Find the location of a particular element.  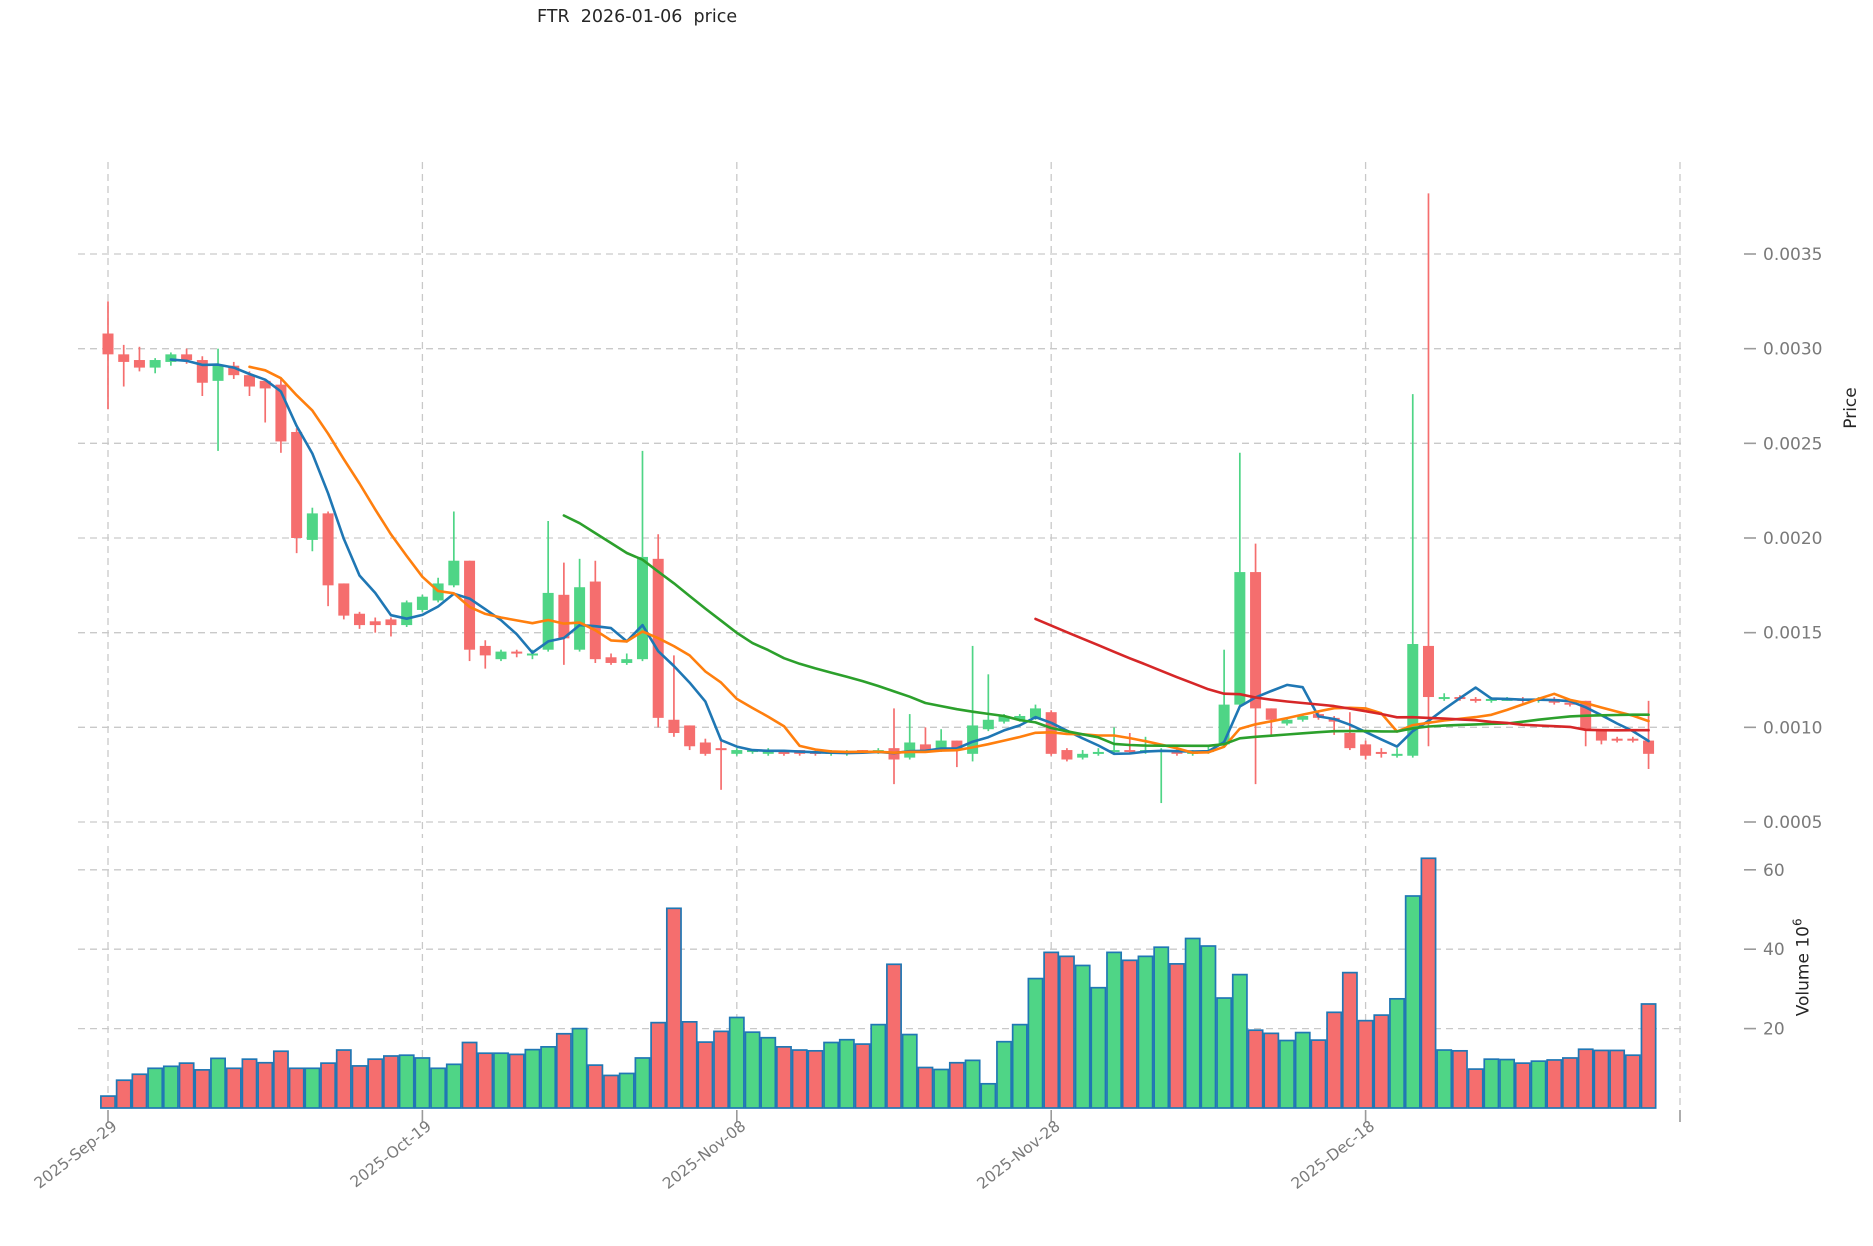

volume-tick-label: 40 is located at coordinates (1774, 950).